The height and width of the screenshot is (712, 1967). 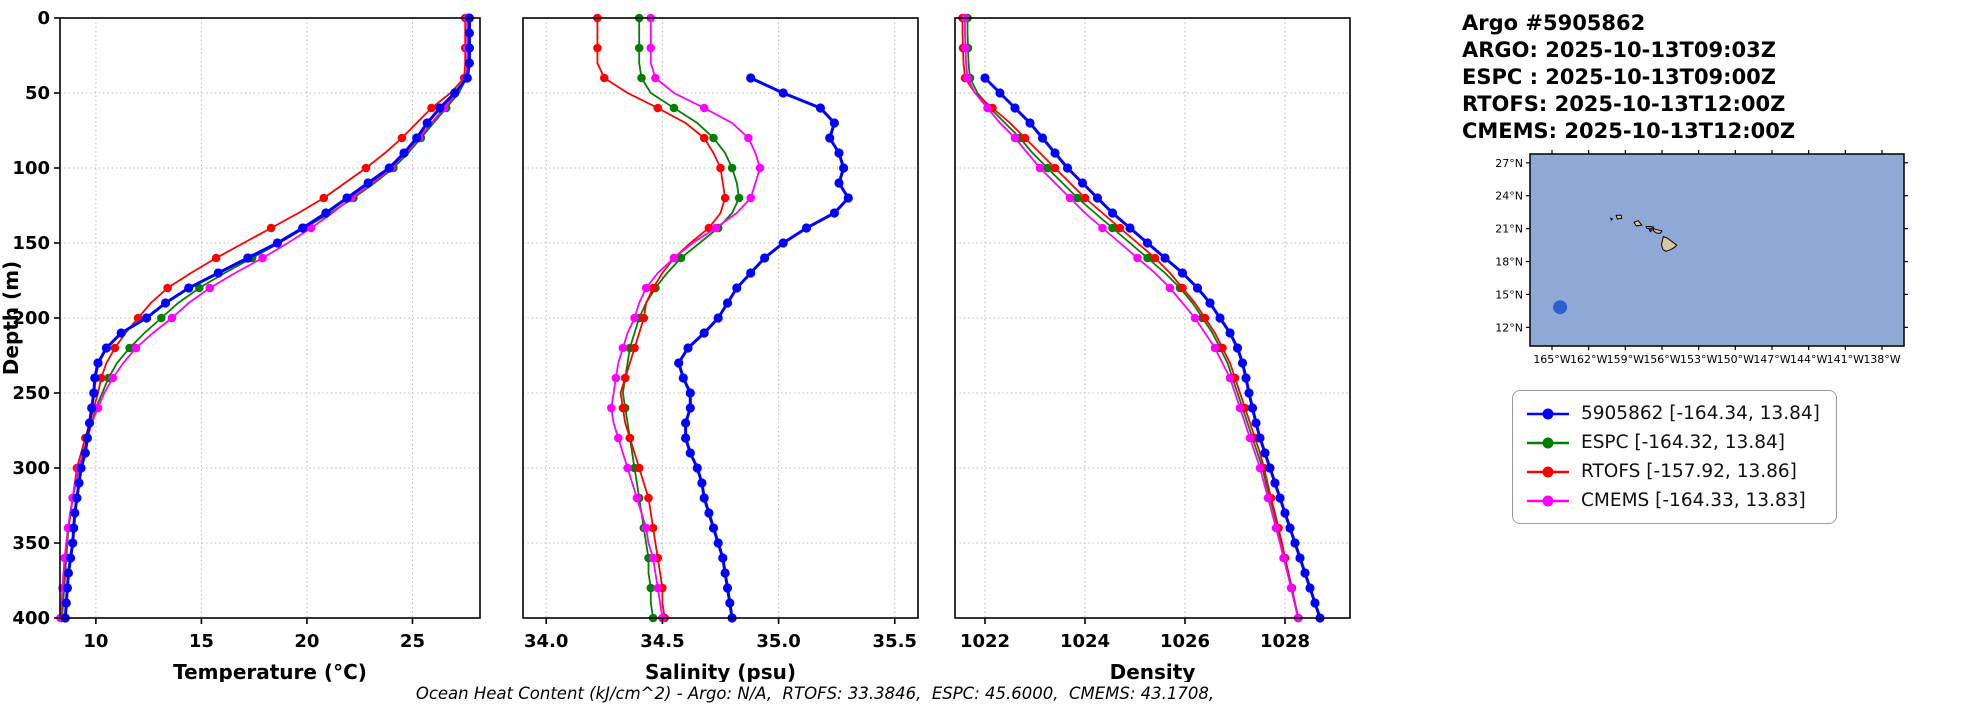 What do you see at coordinates (1509, 229) in the screenshot?
I see `svg-text: 21°N` at bounding box center [1509, 229].